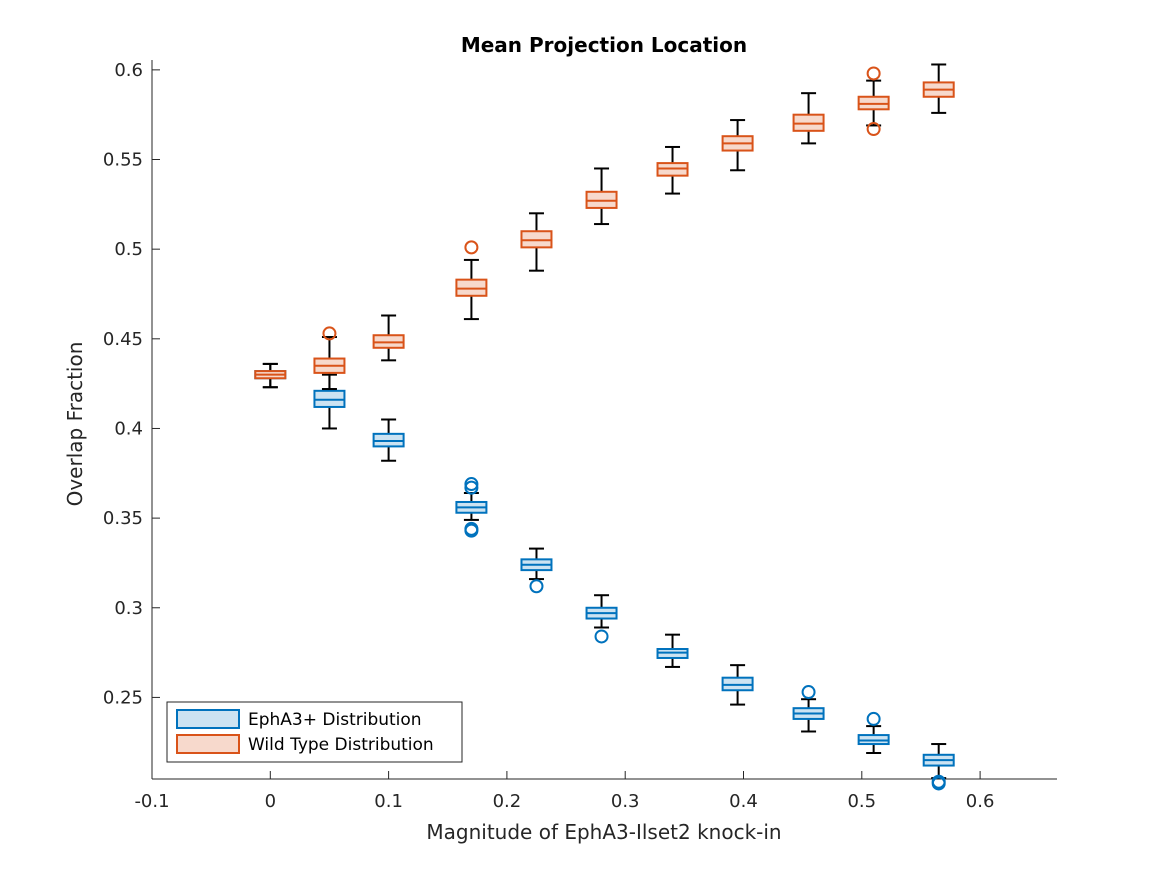 The image size is (1167, 875). Describe the element at coordinates (625, 801) in the screenshot. I see `x-tick-label: 0.3` at that location.